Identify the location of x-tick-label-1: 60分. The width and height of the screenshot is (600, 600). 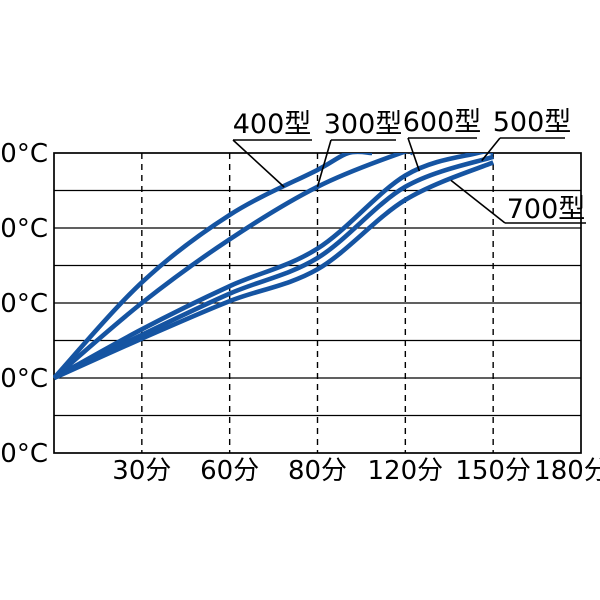
(229, 471).